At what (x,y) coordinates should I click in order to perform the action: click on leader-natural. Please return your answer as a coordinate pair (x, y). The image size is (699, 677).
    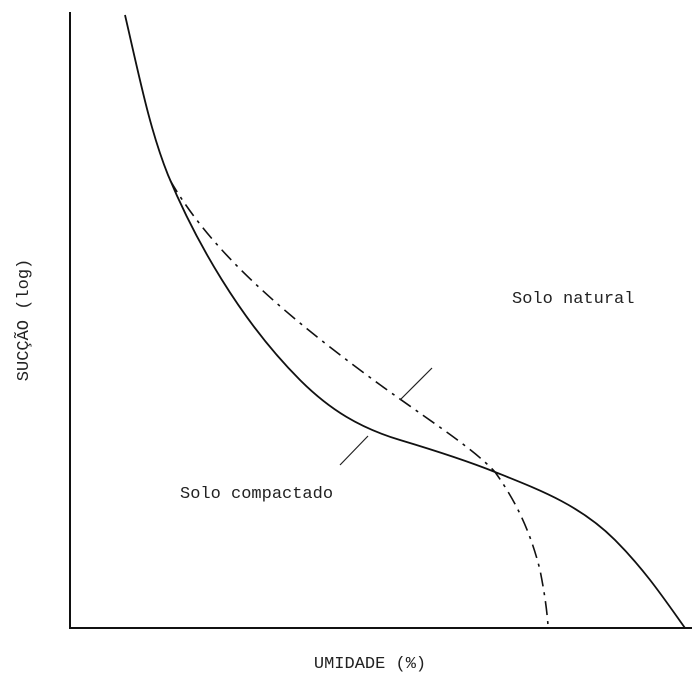
    Looking at the image, I should click on (416, 384).